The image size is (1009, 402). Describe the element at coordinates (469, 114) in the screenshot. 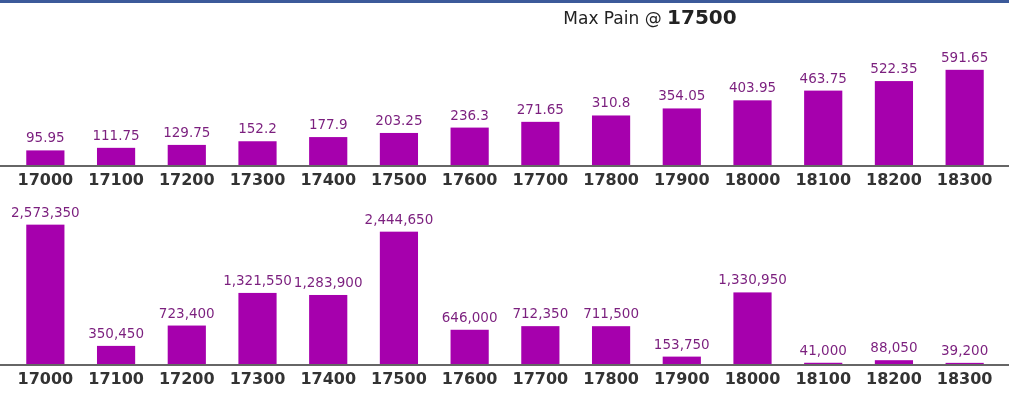

I see `data-label: 236.3` at that location.